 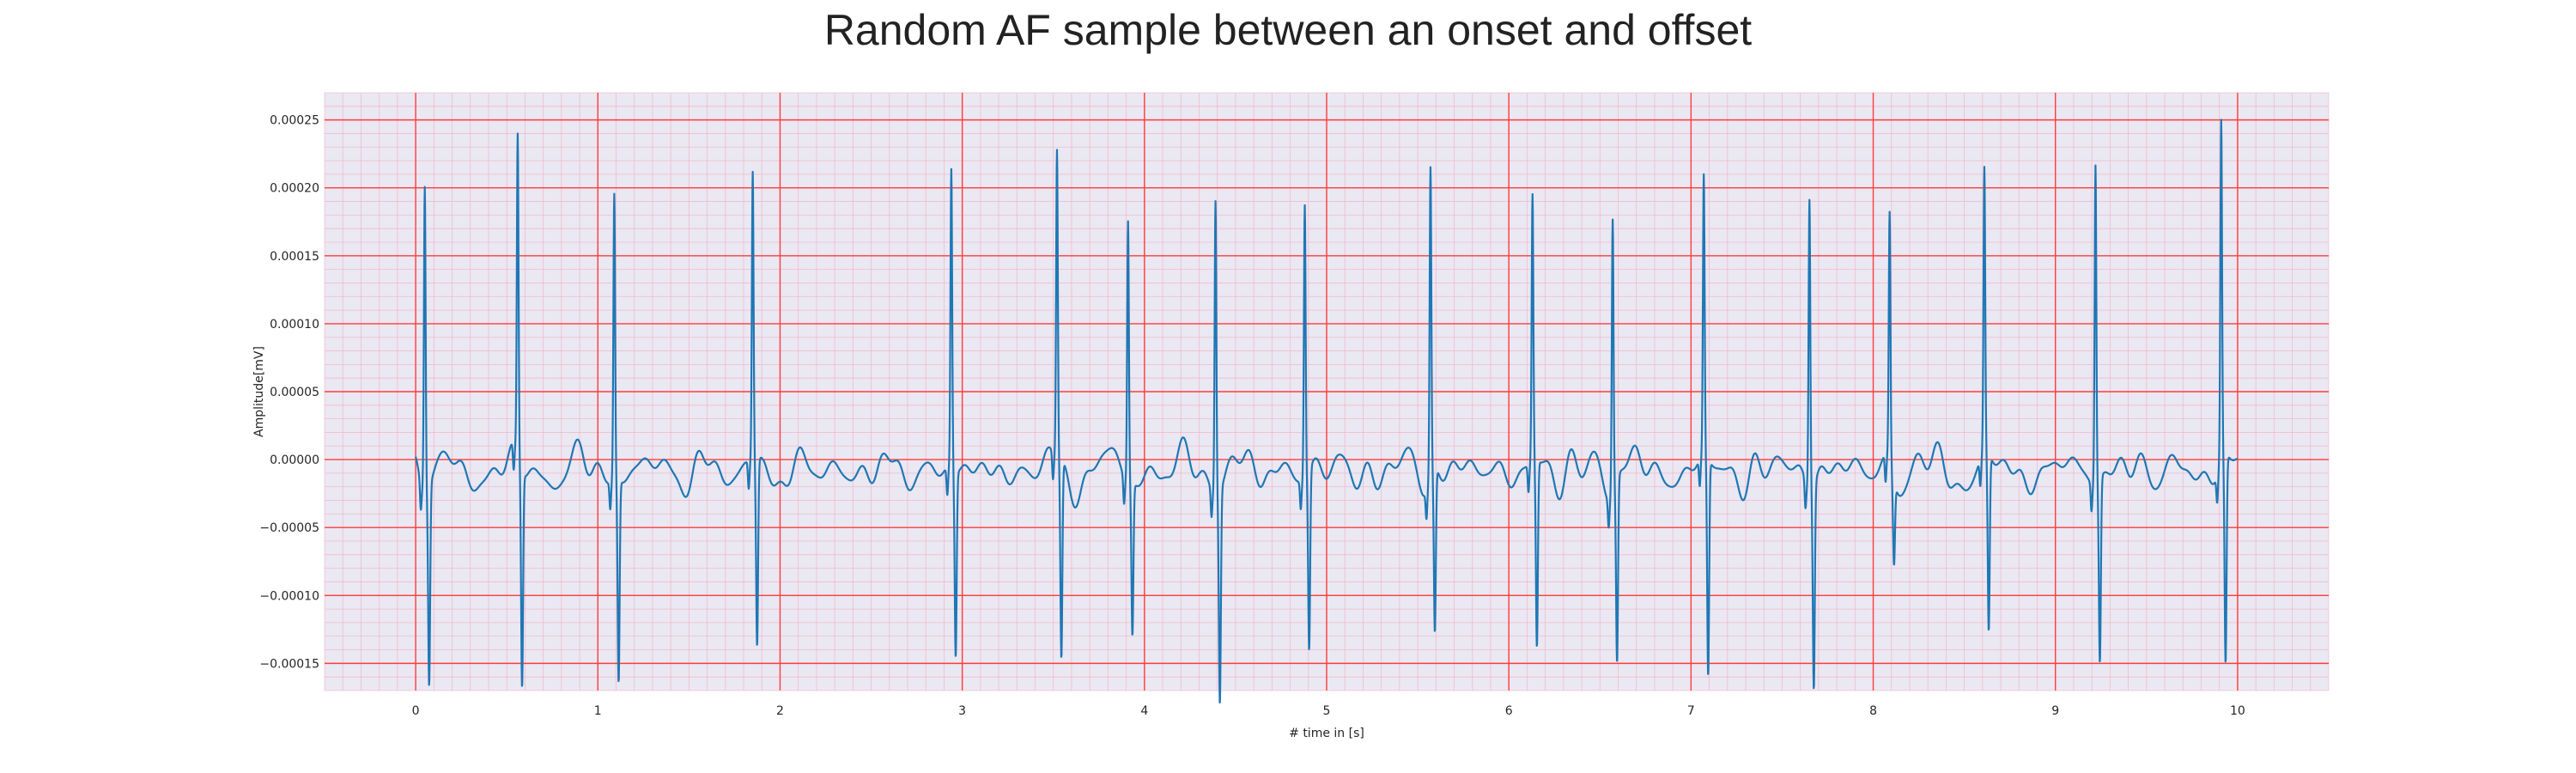 What do you see at coordinates (1691, 711) in the screenshot?
I see `x-tick-label: 7` at bounding box center [1691, 711].